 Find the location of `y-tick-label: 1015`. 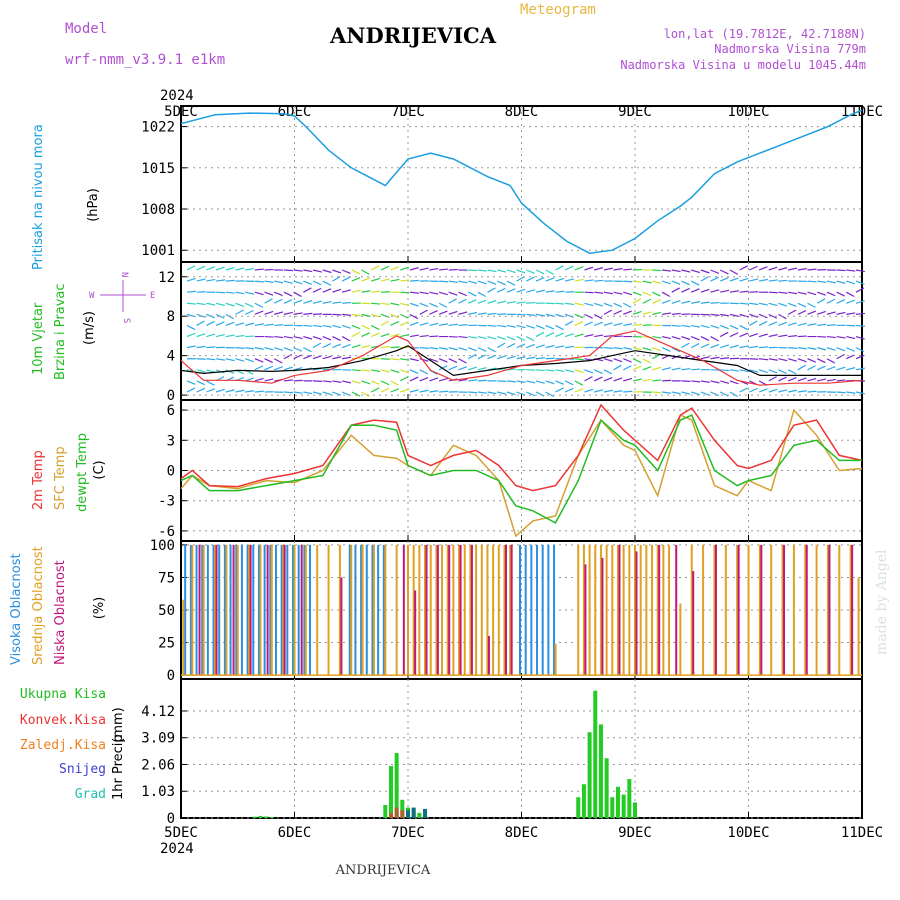

y-tick-label: 1015 is located at coordinates (158, 169).